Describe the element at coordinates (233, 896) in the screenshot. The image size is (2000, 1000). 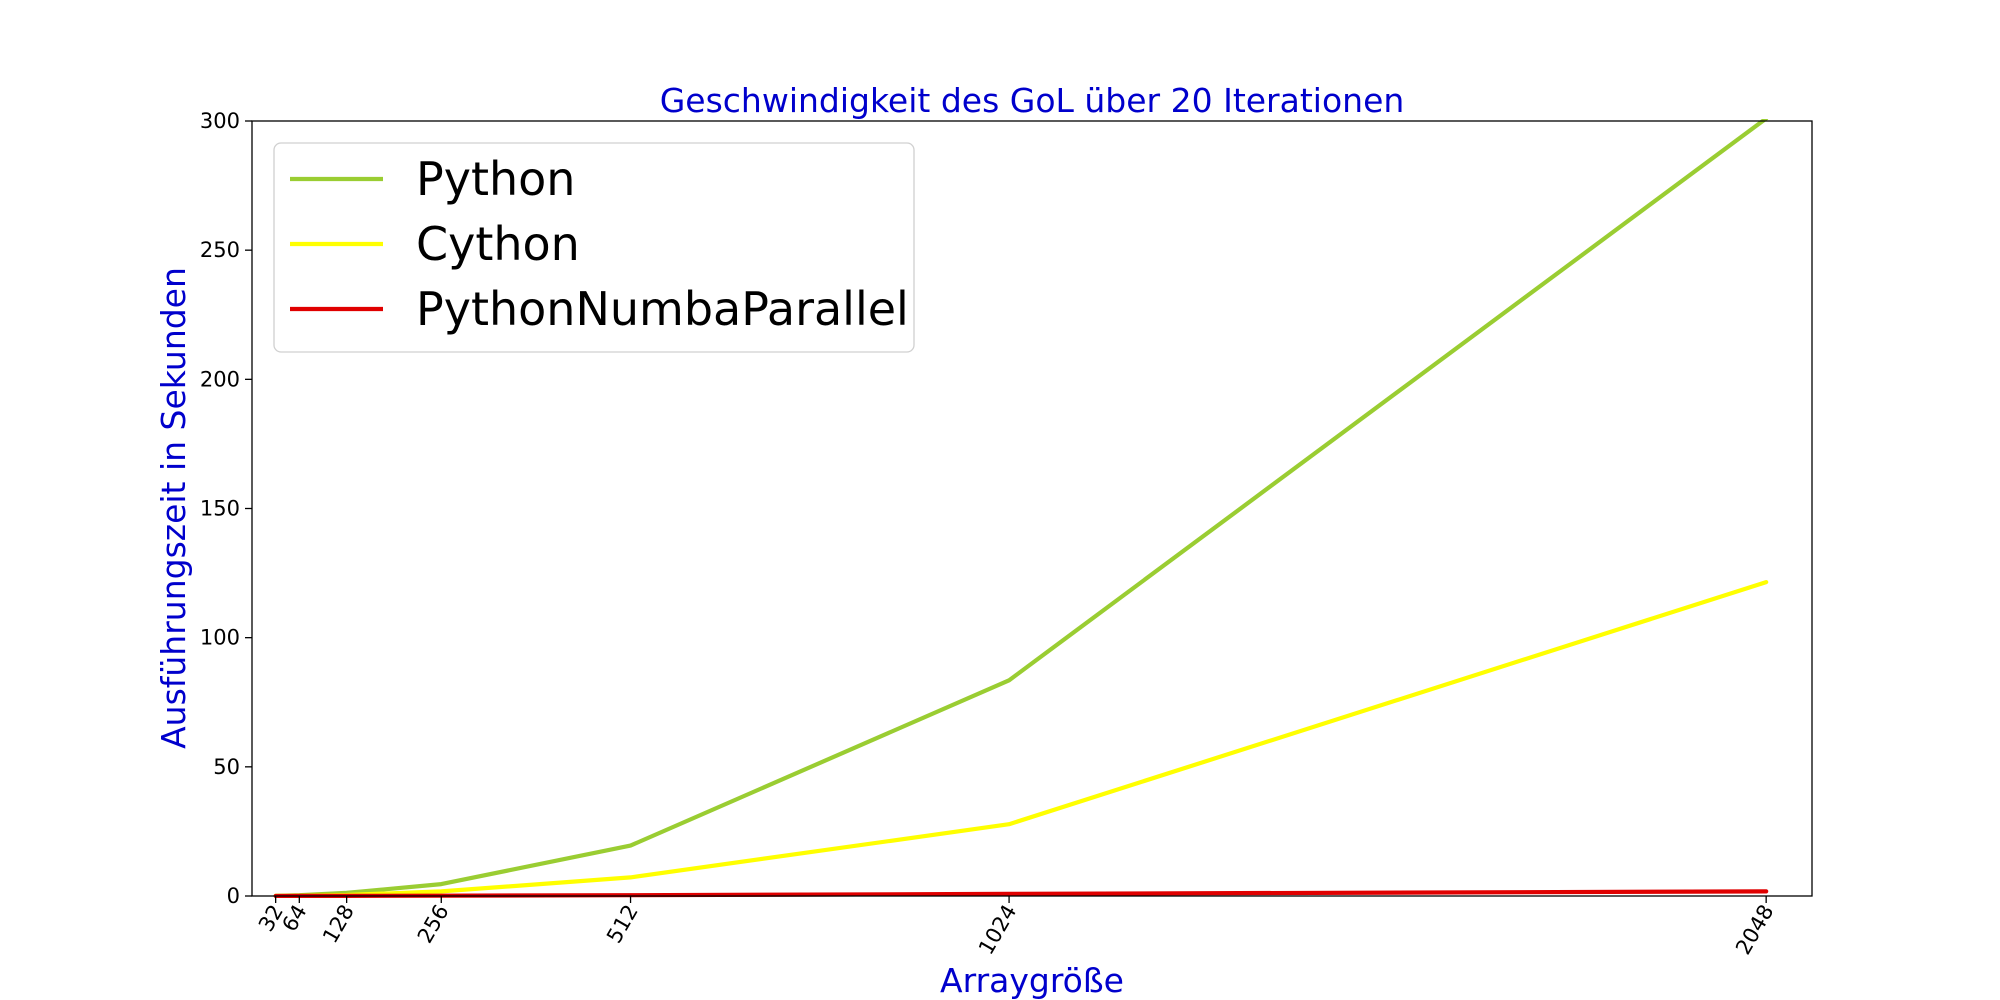
I see `y-tick-label: 0` at that location.